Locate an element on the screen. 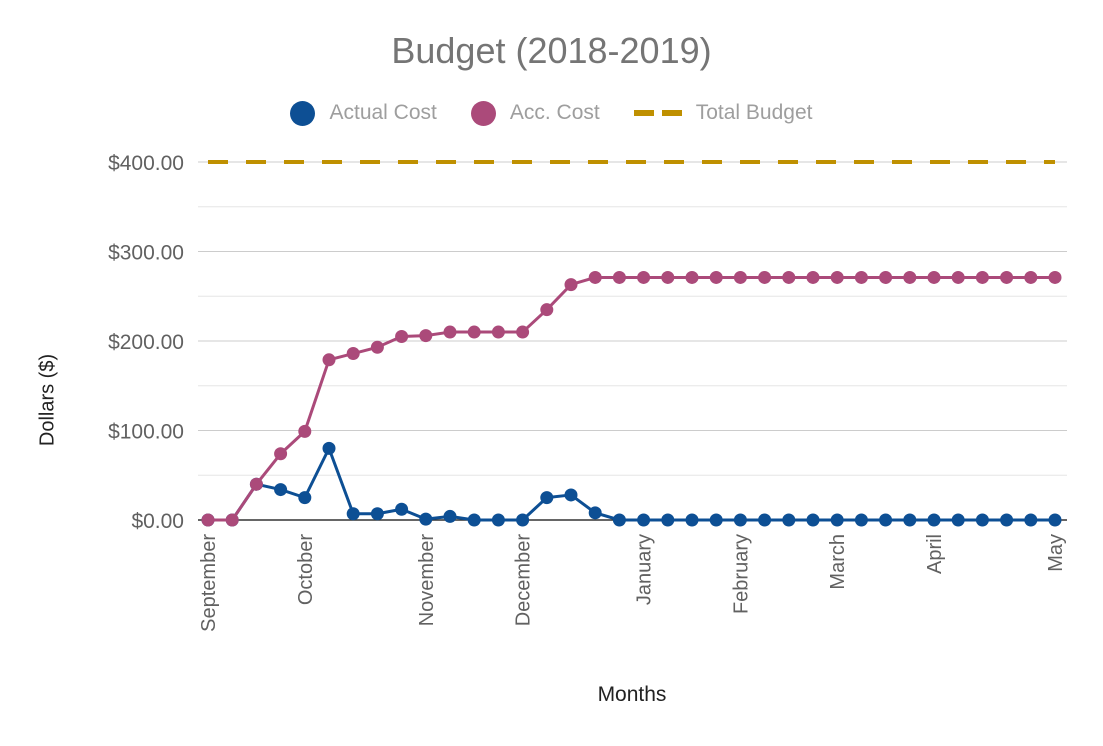 This screenshot has height=746, width=1103. x-tick-label: May is located at coordinates (1056, 553).